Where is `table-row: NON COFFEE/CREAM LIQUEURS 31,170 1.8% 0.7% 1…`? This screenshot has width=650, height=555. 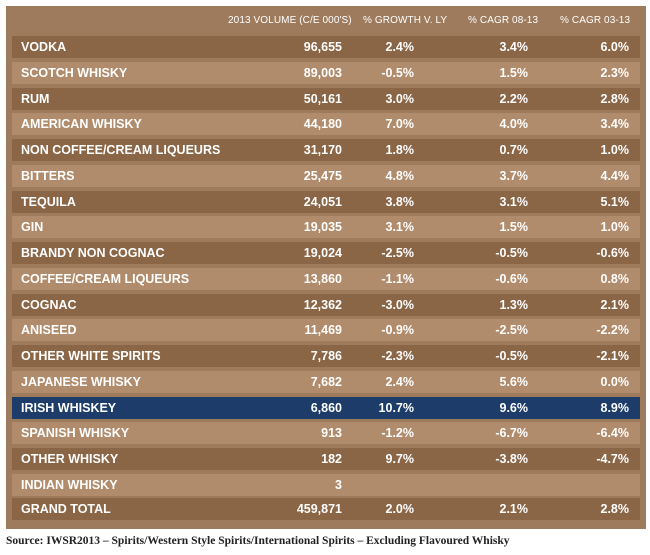
table-row: NON COFFEE/CREAM LIQUEURS 31,170 1.8% 0.7% 1… is located at coordinates (326, 150).